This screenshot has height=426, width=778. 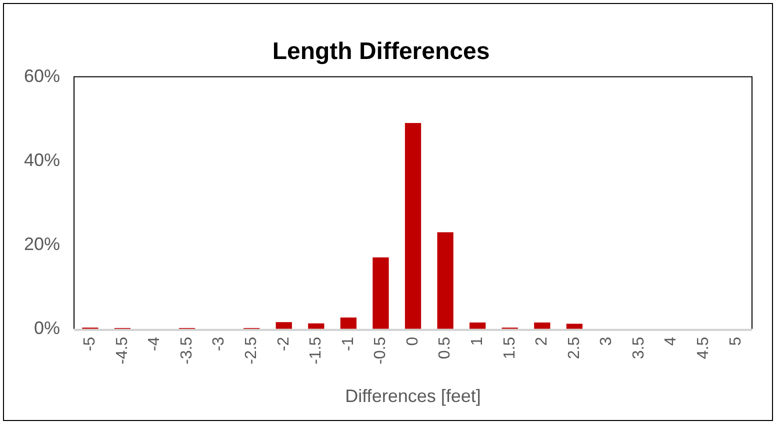 I want to click on x-tick-label: 0, so click(x=413, y=341).